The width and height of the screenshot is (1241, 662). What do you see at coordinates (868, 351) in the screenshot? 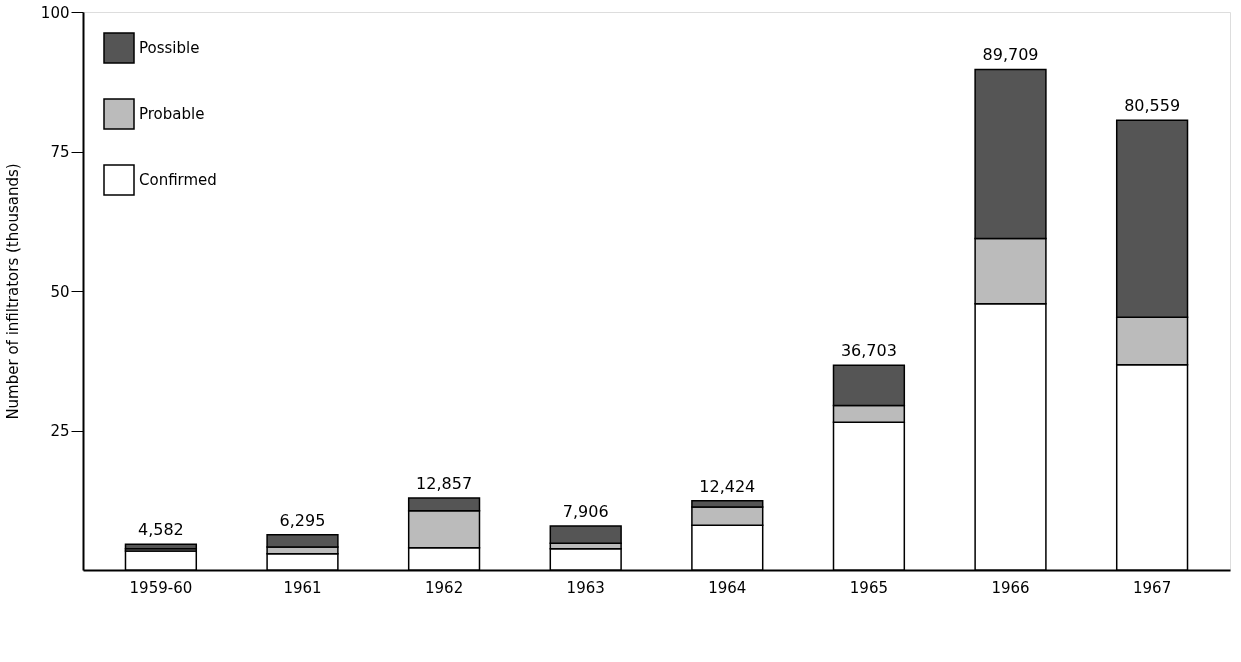
I see `annotation: 36,703` at bounding box center [868, 351].